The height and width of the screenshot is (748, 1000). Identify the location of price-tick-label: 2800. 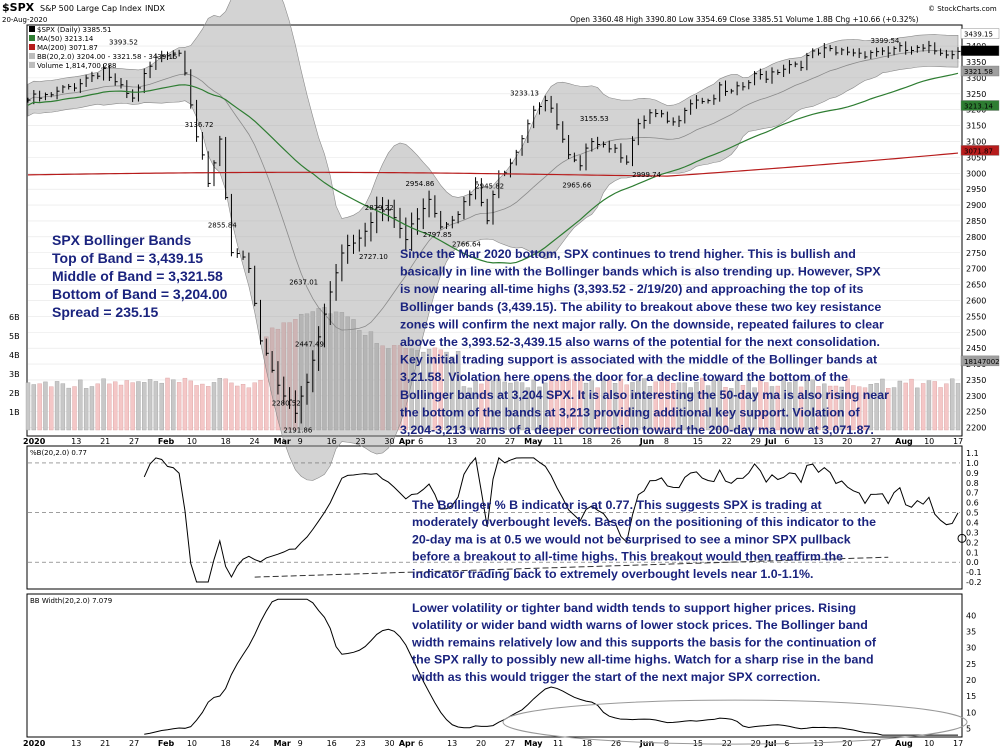
(976, 237).